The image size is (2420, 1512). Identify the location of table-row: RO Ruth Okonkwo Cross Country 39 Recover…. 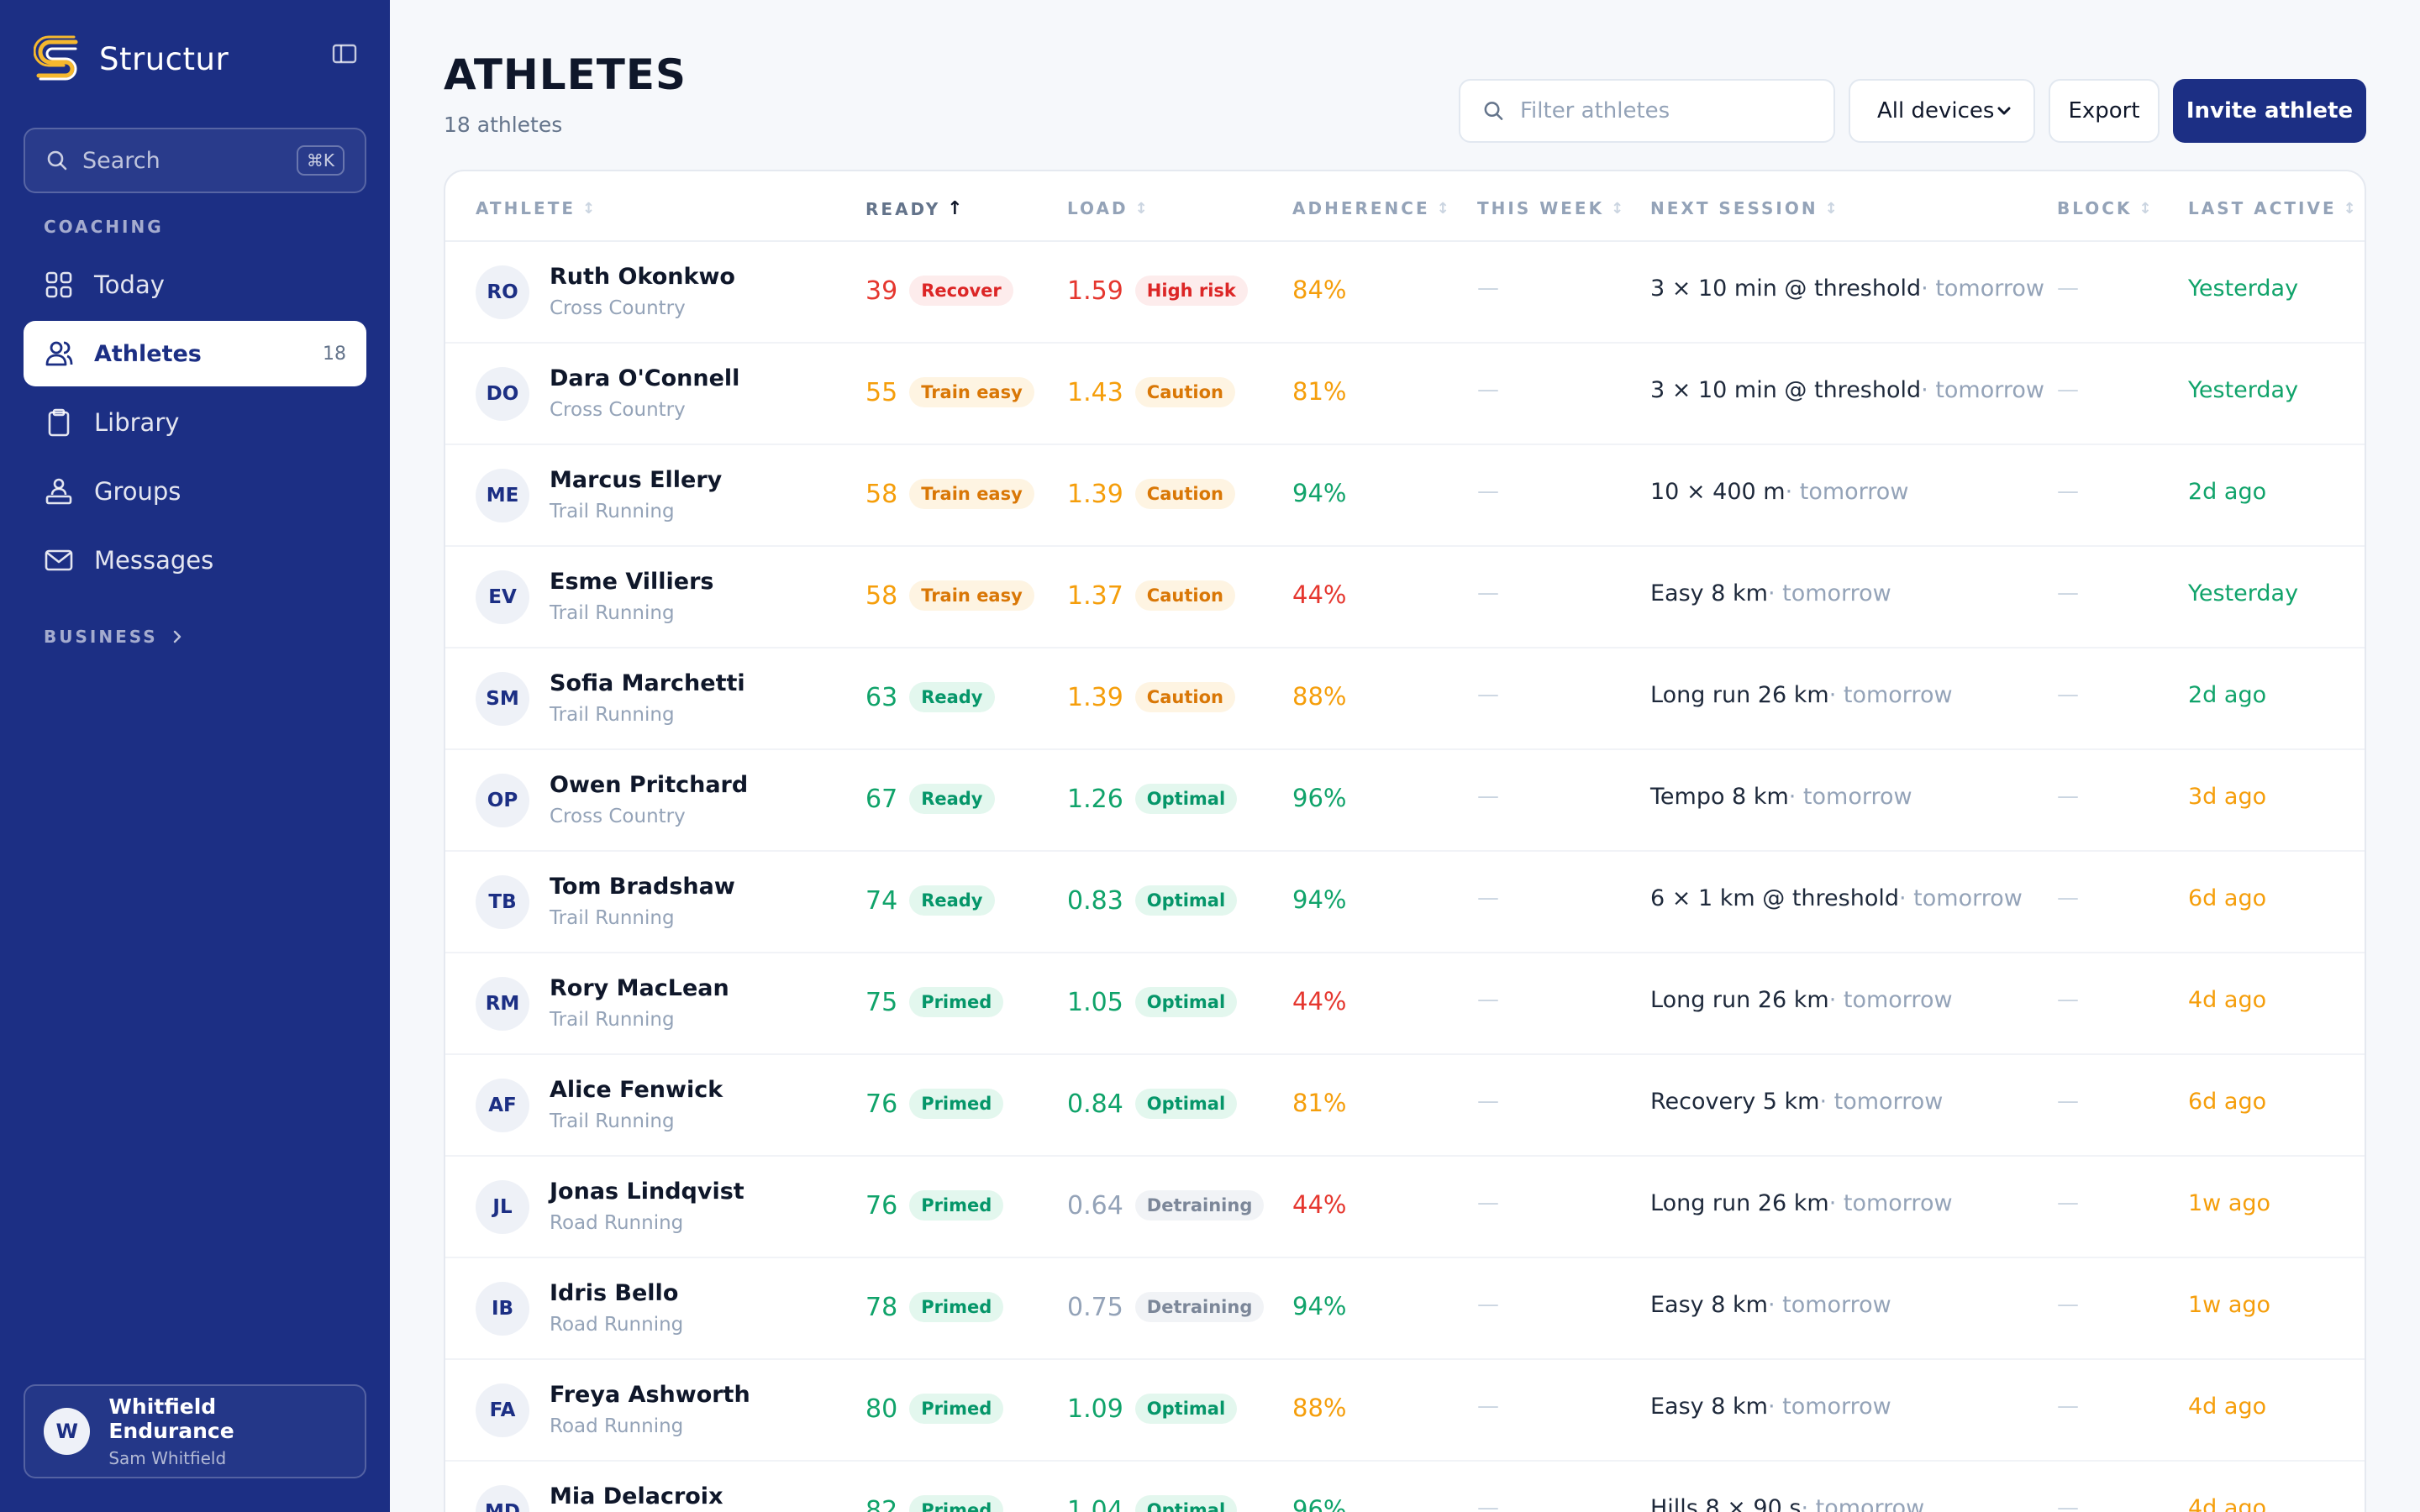
(1405, 293).